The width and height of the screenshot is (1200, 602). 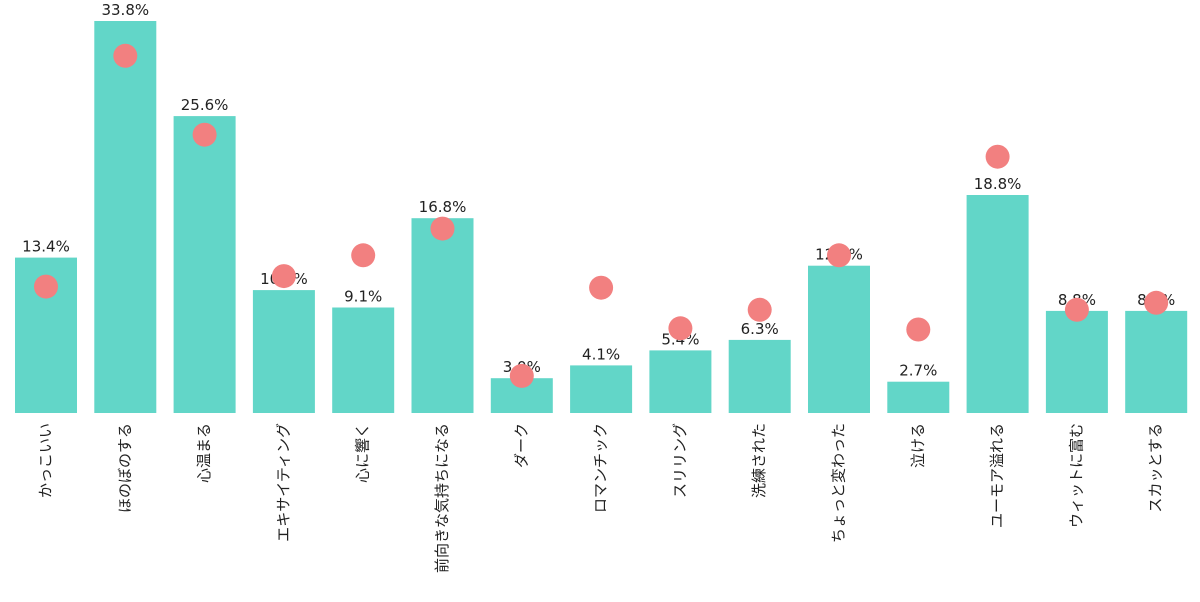 What do you see at coordinates (205, 105) in the screenshot?
I see `value-label-2: 25.6%` at bounding box center [205, 105].